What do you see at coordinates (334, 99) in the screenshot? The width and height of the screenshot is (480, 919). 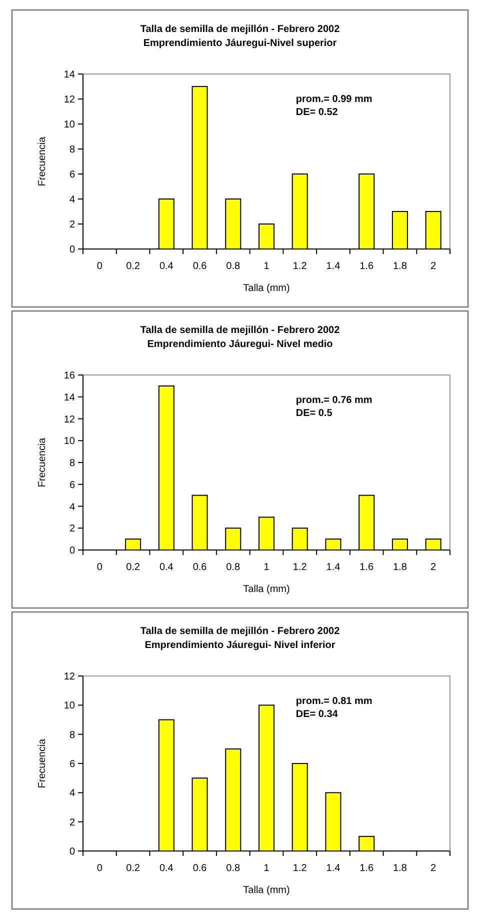 I see `annotation: prom.= 0.99 mm` at bounding box center [334, 99].